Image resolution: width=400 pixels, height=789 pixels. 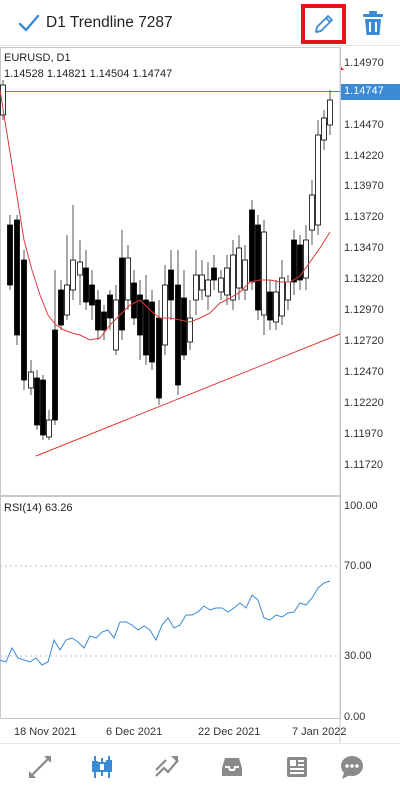 I want to click on price-tick: 1.11720, so click(x=363, y=465).